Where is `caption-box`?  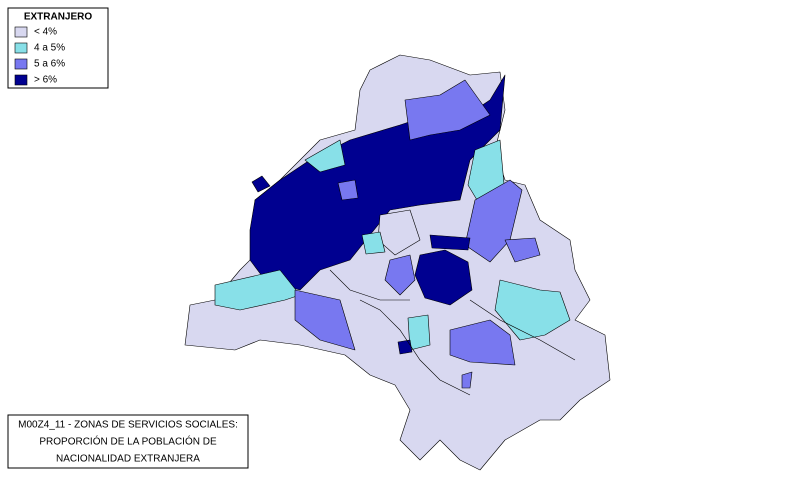
caption-box is located at coordinates (128, 441).